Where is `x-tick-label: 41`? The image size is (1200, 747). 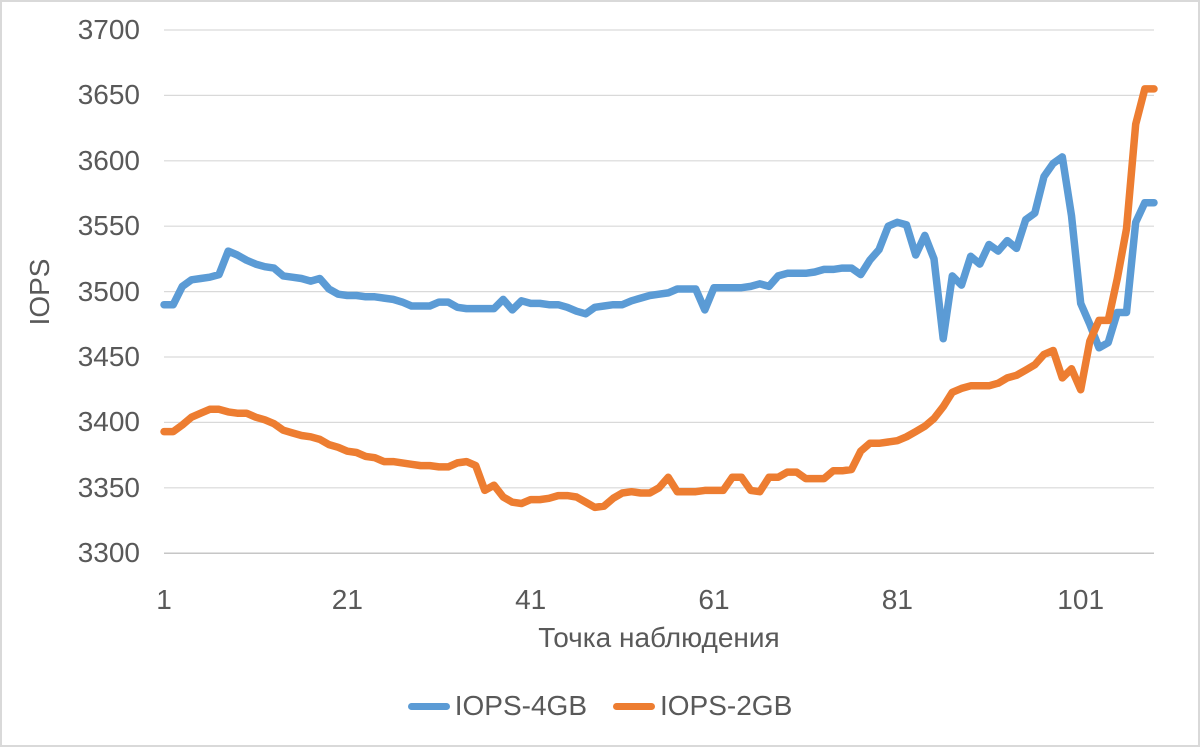
x-tick-label: 41 is located at coordinates (531, 599).